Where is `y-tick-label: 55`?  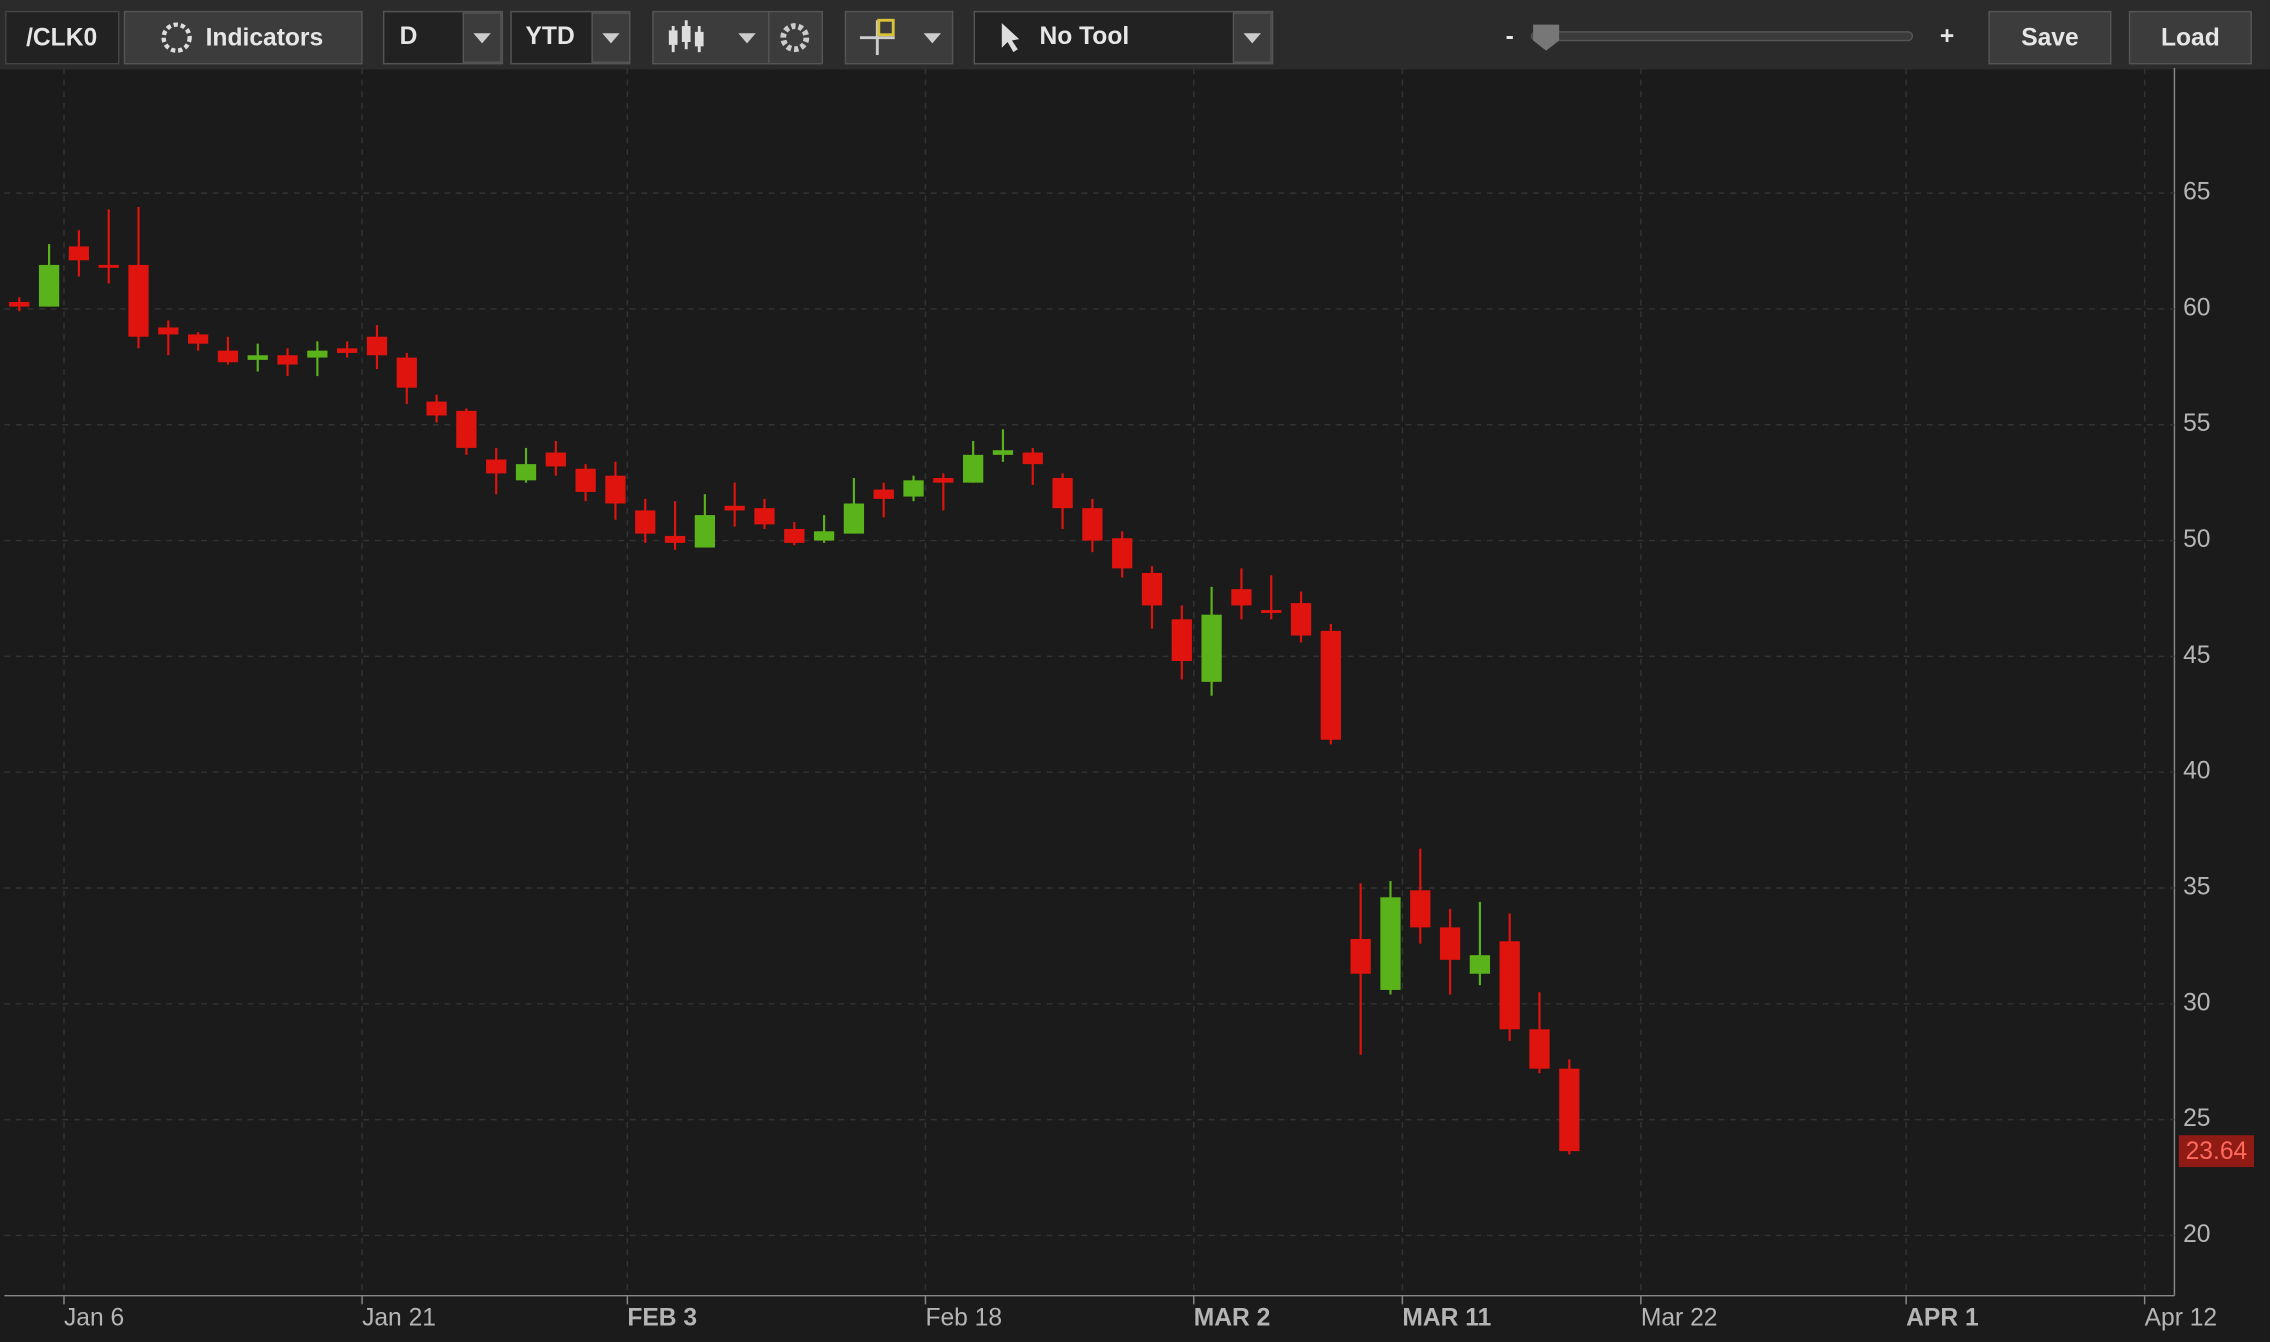
y-tick-label: 55 is located at coordinates (2196, 423).